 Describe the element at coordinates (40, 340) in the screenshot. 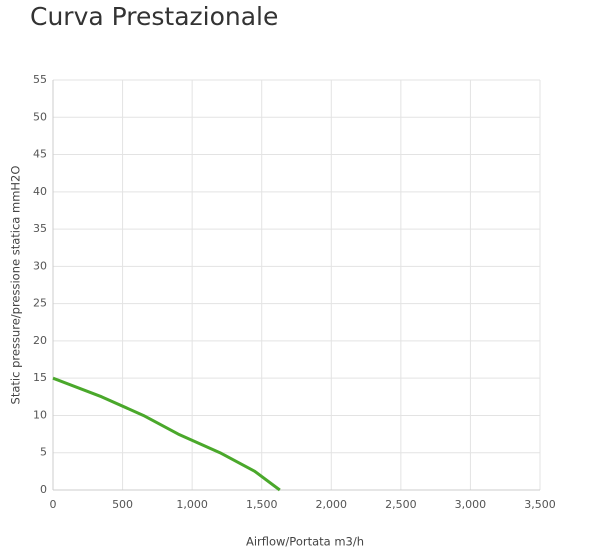

I see `y-tick-label: 20` at that location.